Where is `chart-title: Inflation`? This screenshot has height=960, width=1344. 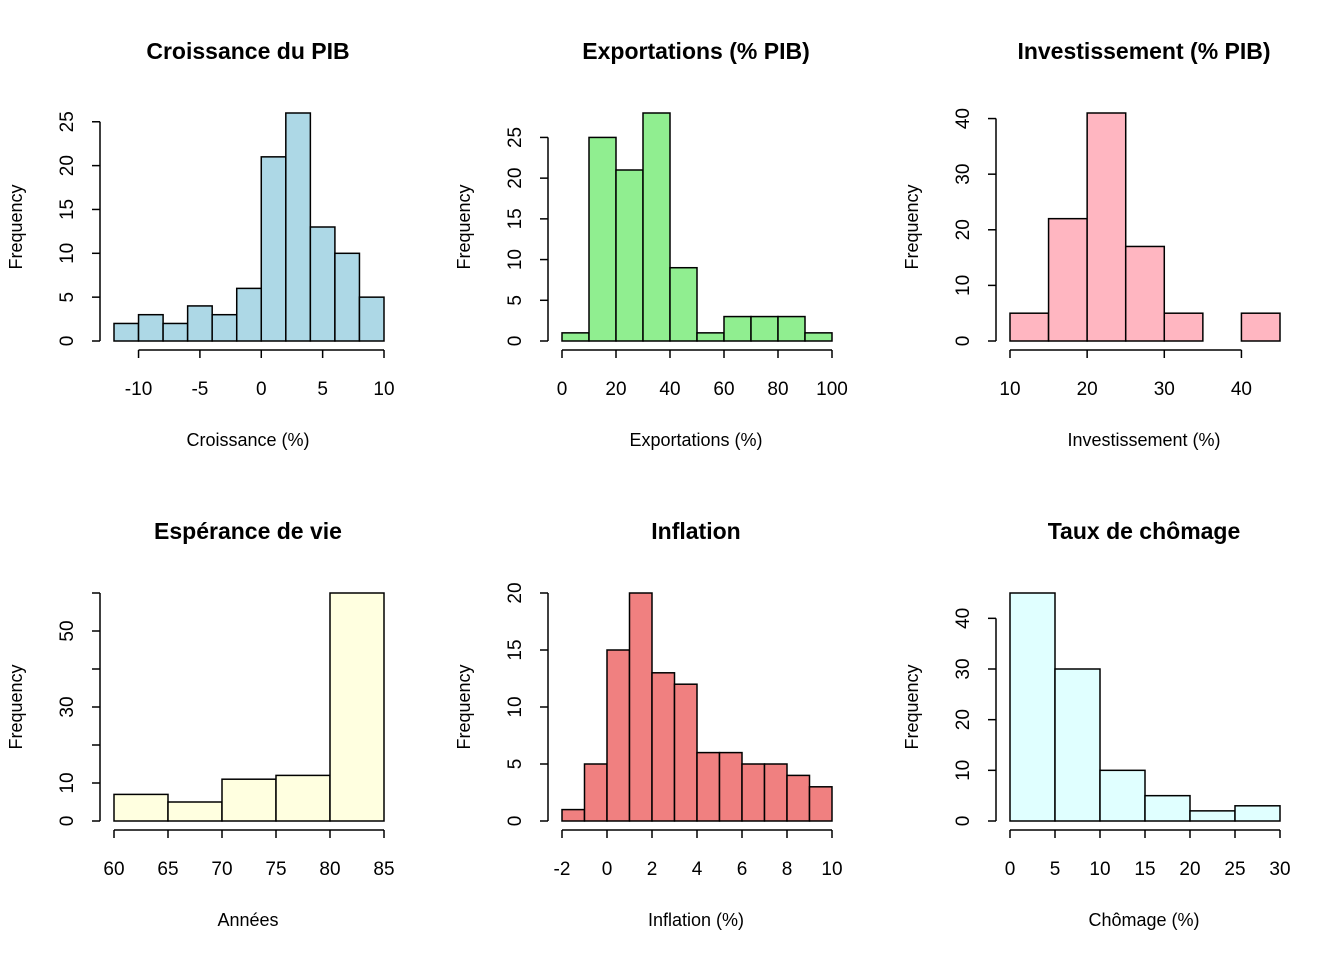 chart-title: Inflation is located at coordinates (695, 531).